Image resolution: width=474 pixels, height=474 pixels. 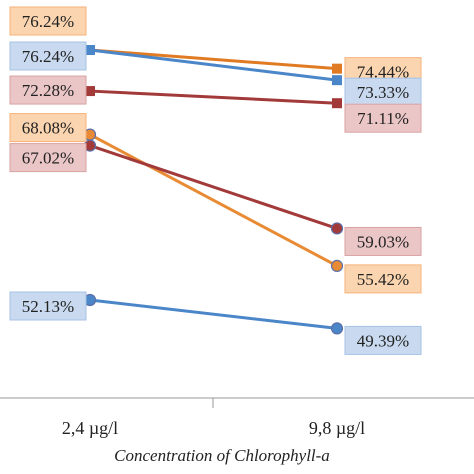 I want to click on data-label-0-0: 76.24%, so click(x=48, y=21).